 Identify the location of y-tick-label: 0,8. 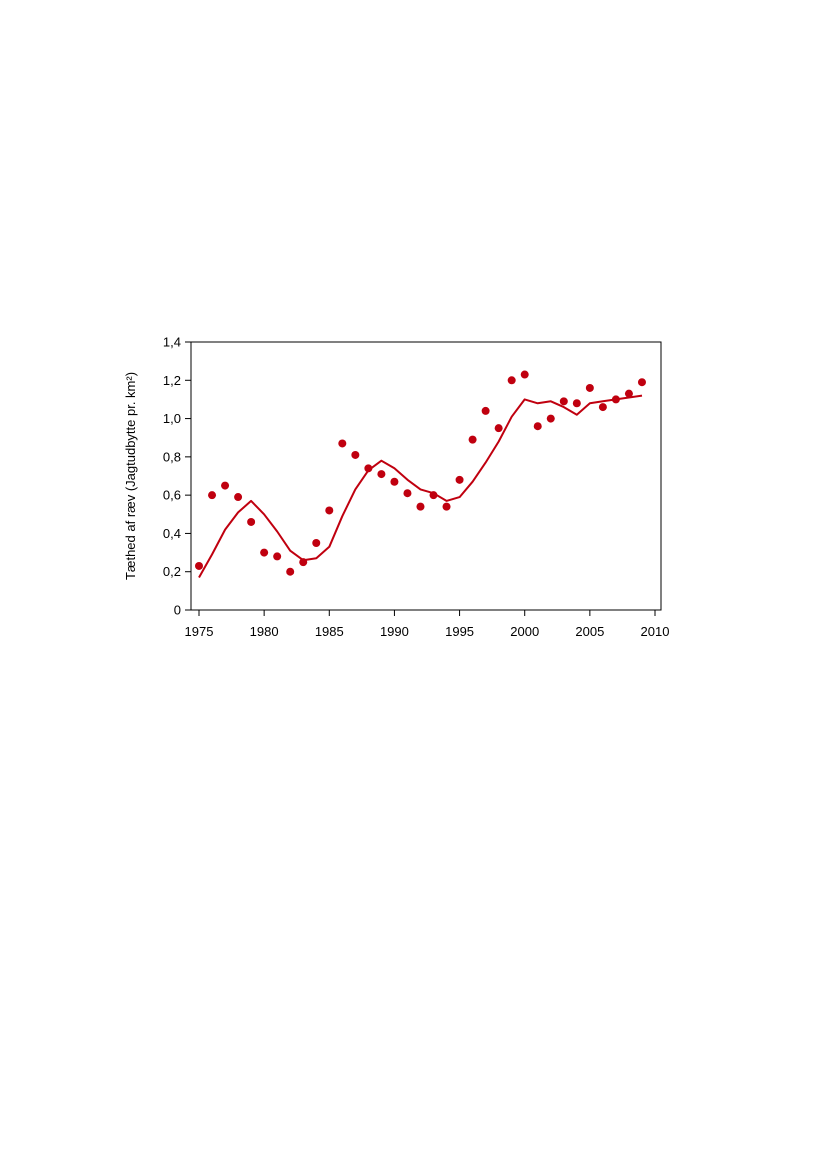
(172, 456).